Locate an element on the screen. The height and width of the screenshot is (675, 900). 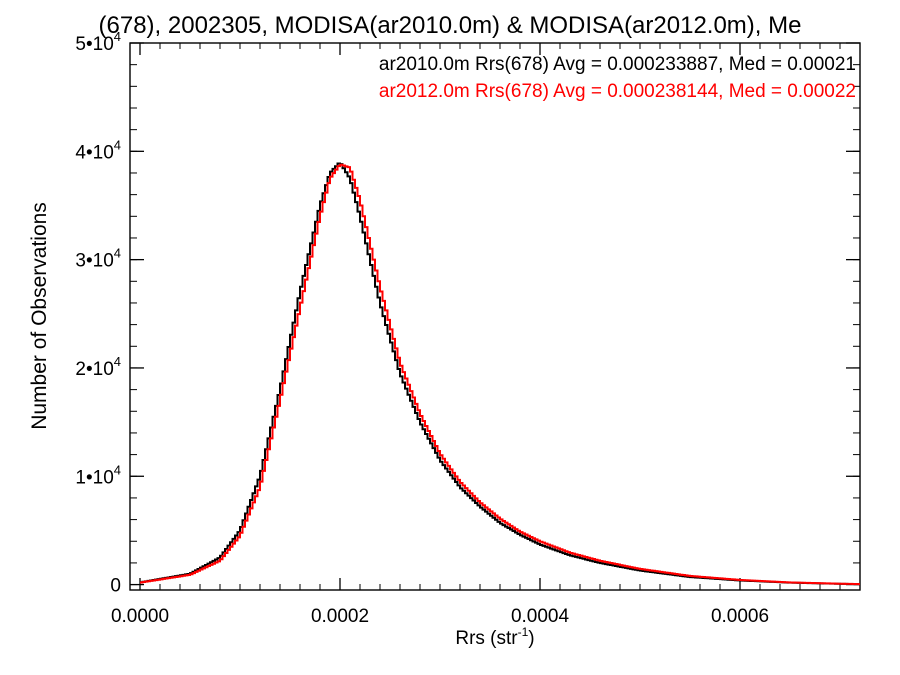
x-tick-label-1: 0.0002 is located at coordinates (340, 616).